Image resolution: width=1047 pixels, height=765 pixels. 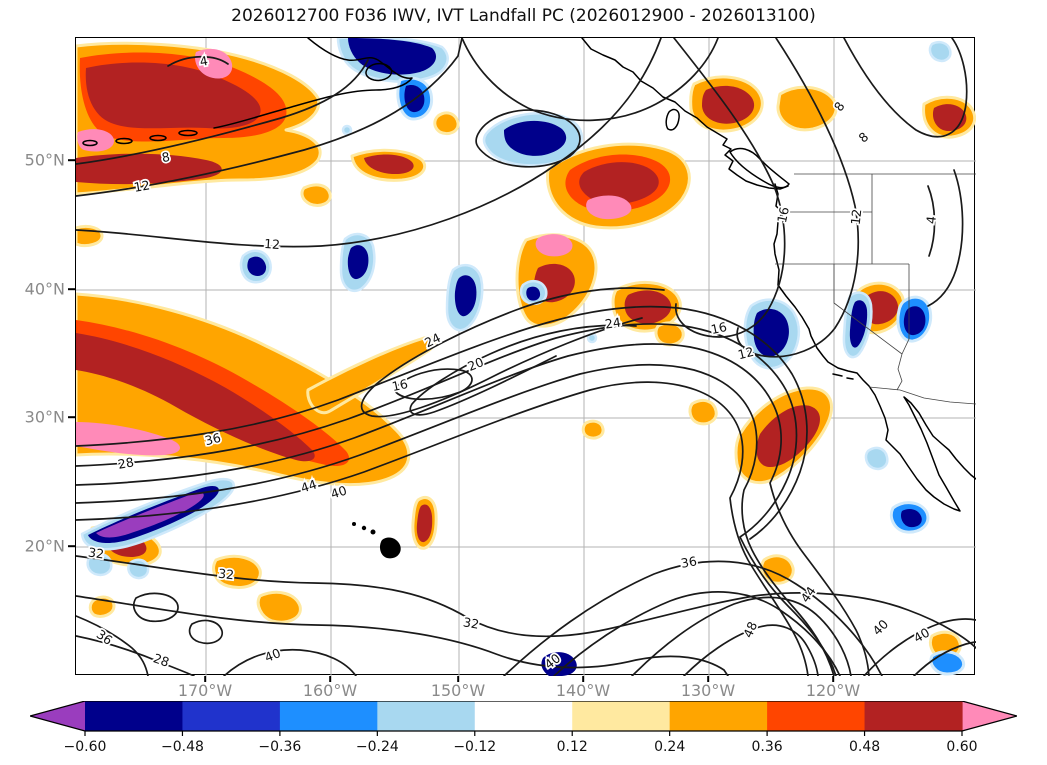 I want to click on colorbar-tick-label: 0.60, so click(x=962, y=747).